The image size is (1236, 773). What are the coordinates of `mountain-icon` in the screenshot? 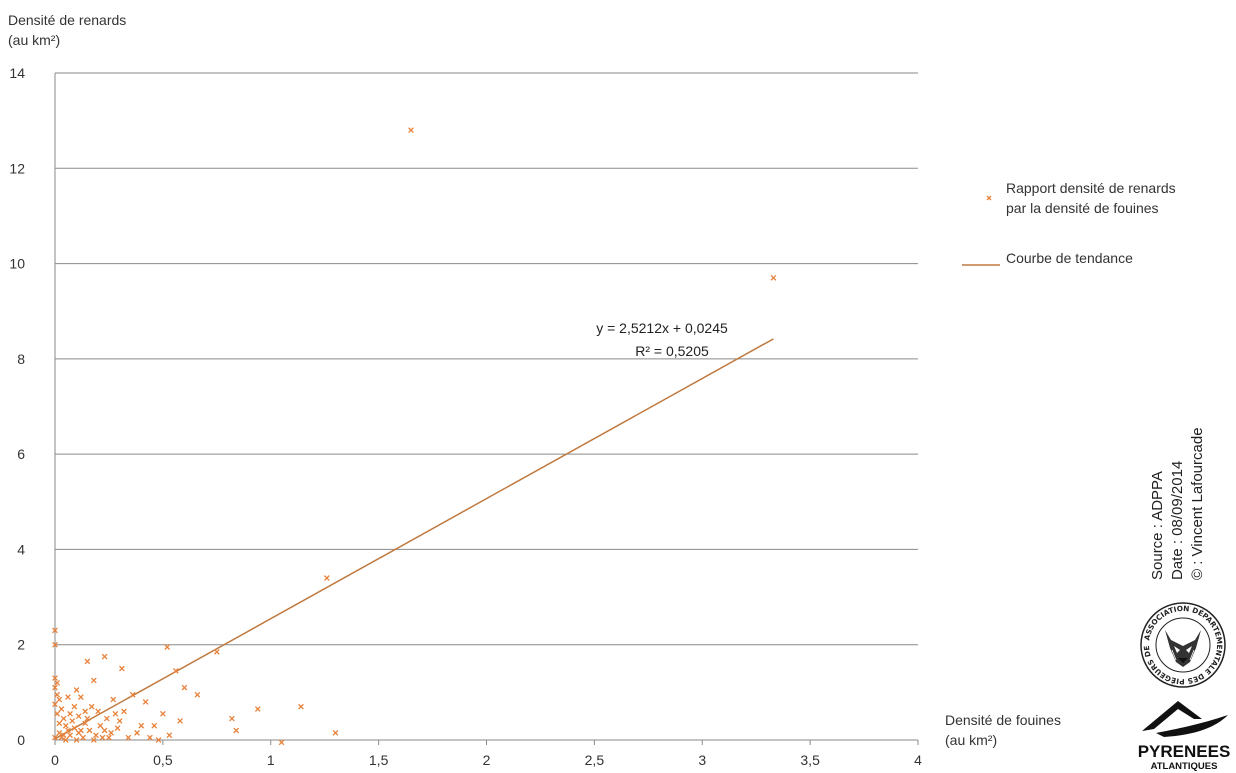 It's located at (1172, 716).